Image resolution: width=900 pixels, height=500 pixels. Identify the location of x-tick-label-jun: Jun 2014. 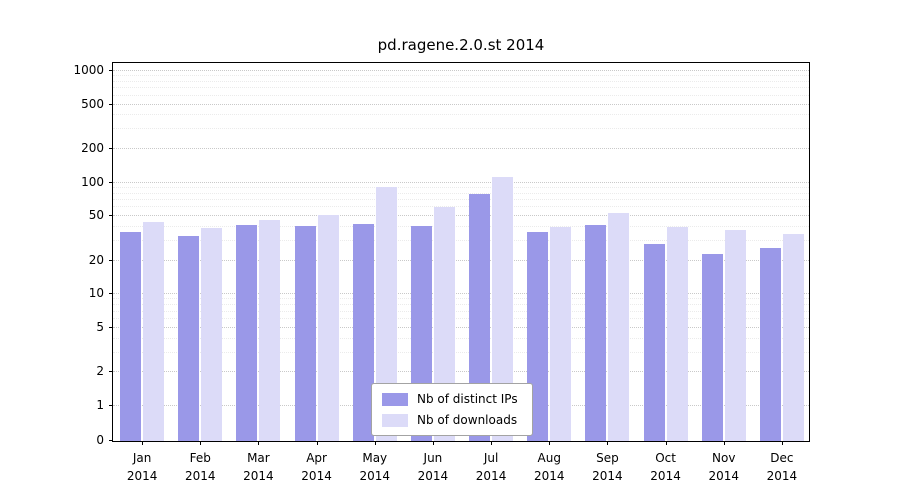
(433, 467).